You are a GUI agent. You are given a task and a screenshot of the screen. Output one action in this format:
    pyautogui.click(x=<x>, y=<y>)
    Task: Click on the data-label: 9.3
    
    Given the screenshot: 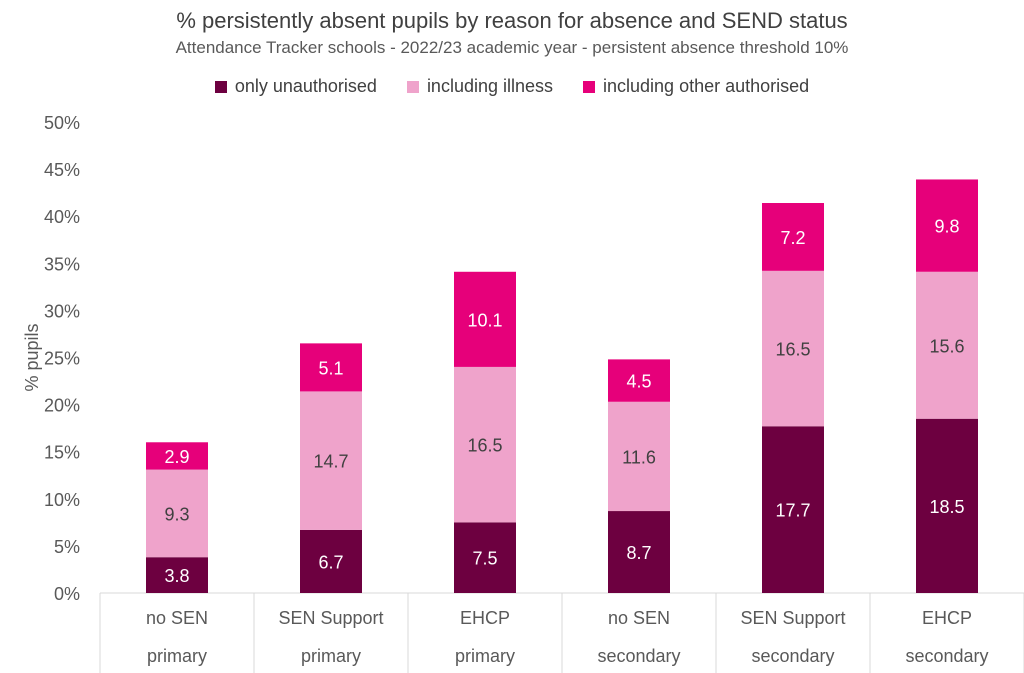 What is the action you would take?
    pyautogui.click(x=176, y=514)
    